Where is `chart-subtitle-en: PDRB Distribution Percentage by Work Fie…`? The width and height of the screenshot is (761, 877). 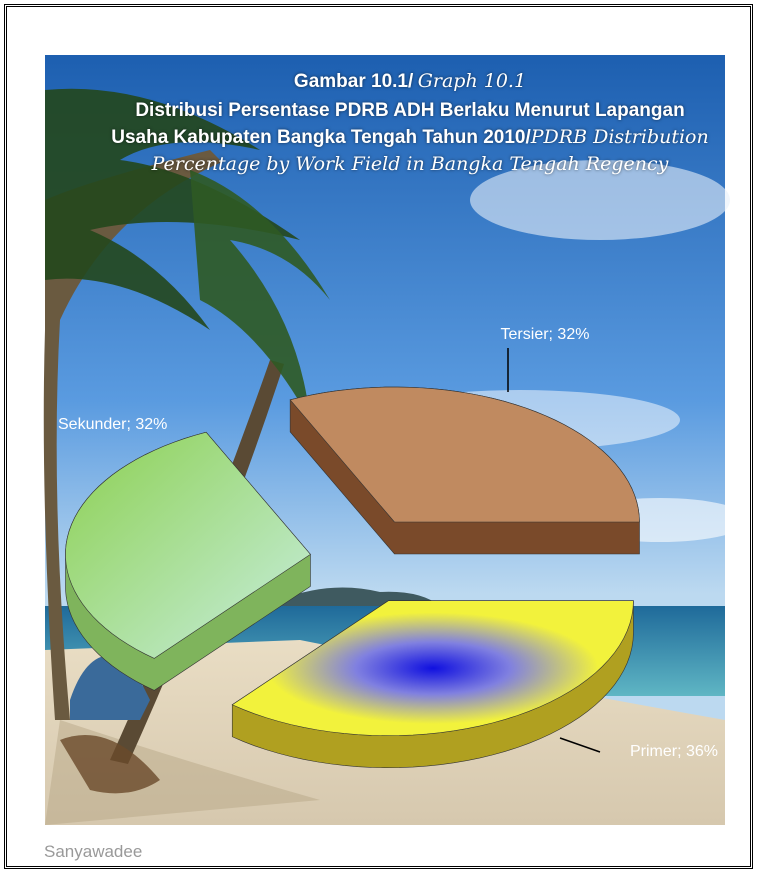 chart-subtitle-en: PDRB Distribution Percentage by Work Fie… is located at coordinates (430, 150).